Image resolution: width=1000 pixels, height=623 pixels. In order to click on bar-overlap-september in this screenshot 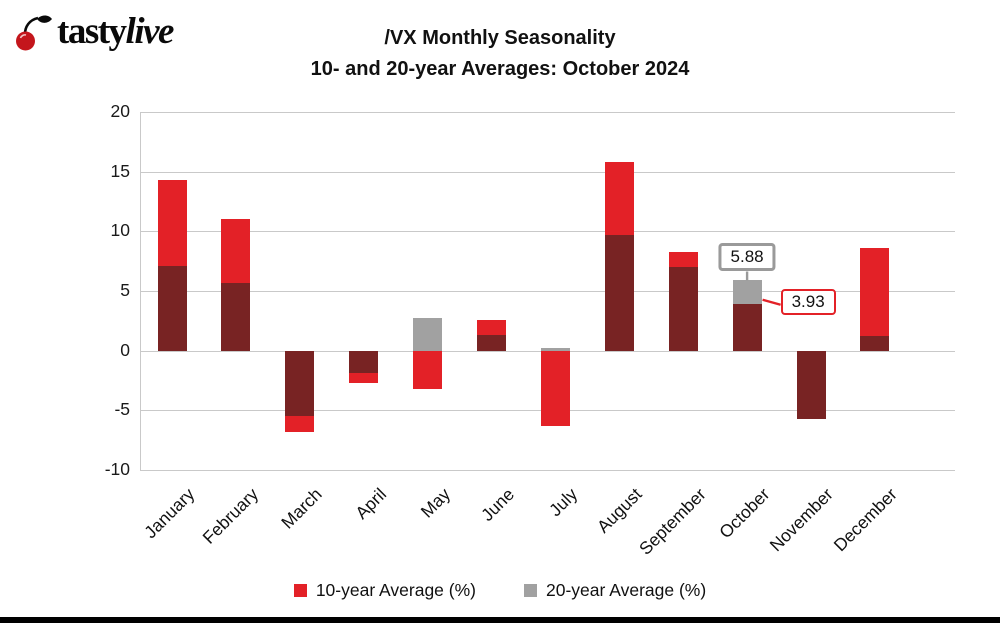, I will do `click(683, 309)`.